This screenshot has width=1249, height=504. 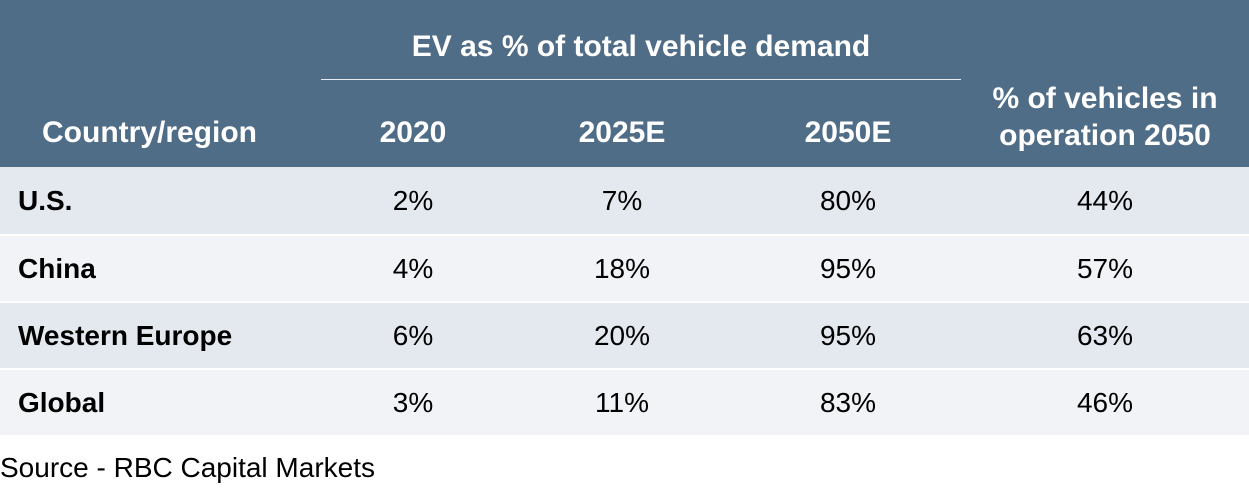 What do you see at coordinates (45, 200) in the screenshot?
I see `cell-region: U.S.` at bounding box center [45, 200].